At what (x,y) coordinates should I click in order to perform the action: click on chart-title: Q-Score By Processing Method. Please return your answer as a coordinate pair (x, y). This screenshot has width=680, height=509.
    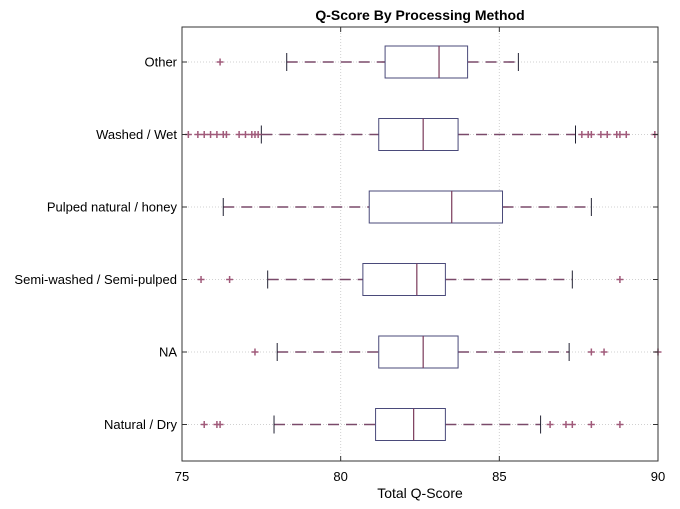
    Looking at the image, I should click on (419, 15).